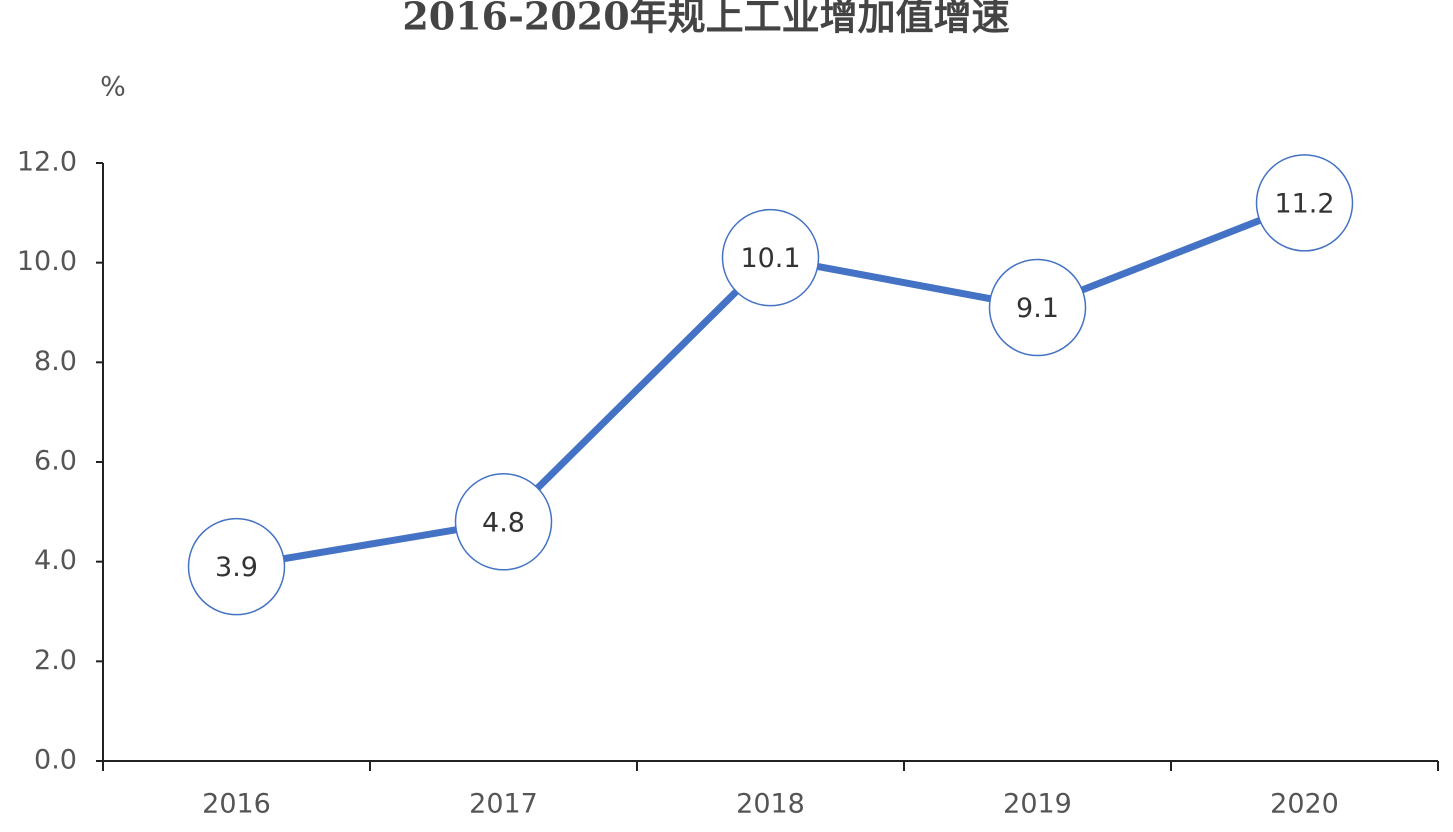 The width and height of the screenshot is (1453, 832). I want to click on value-label: 11.2, so click(1304, 203).